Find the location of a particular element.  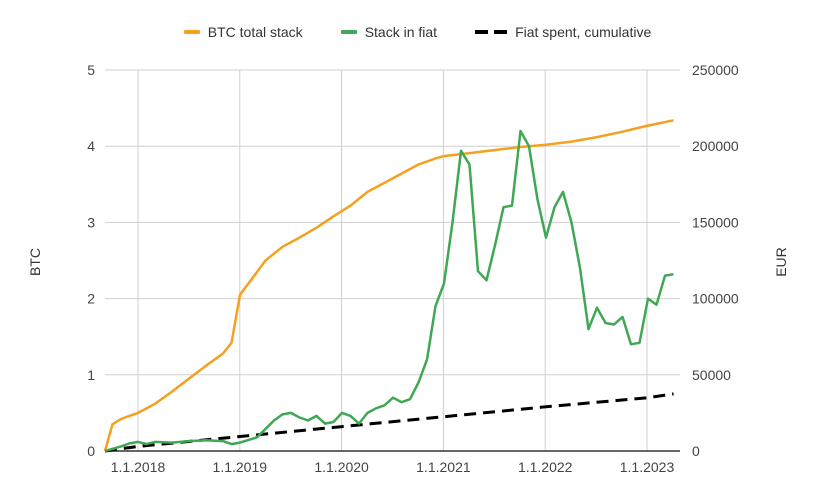

left-tick-label: 4 is located at coordinates (91, 146).